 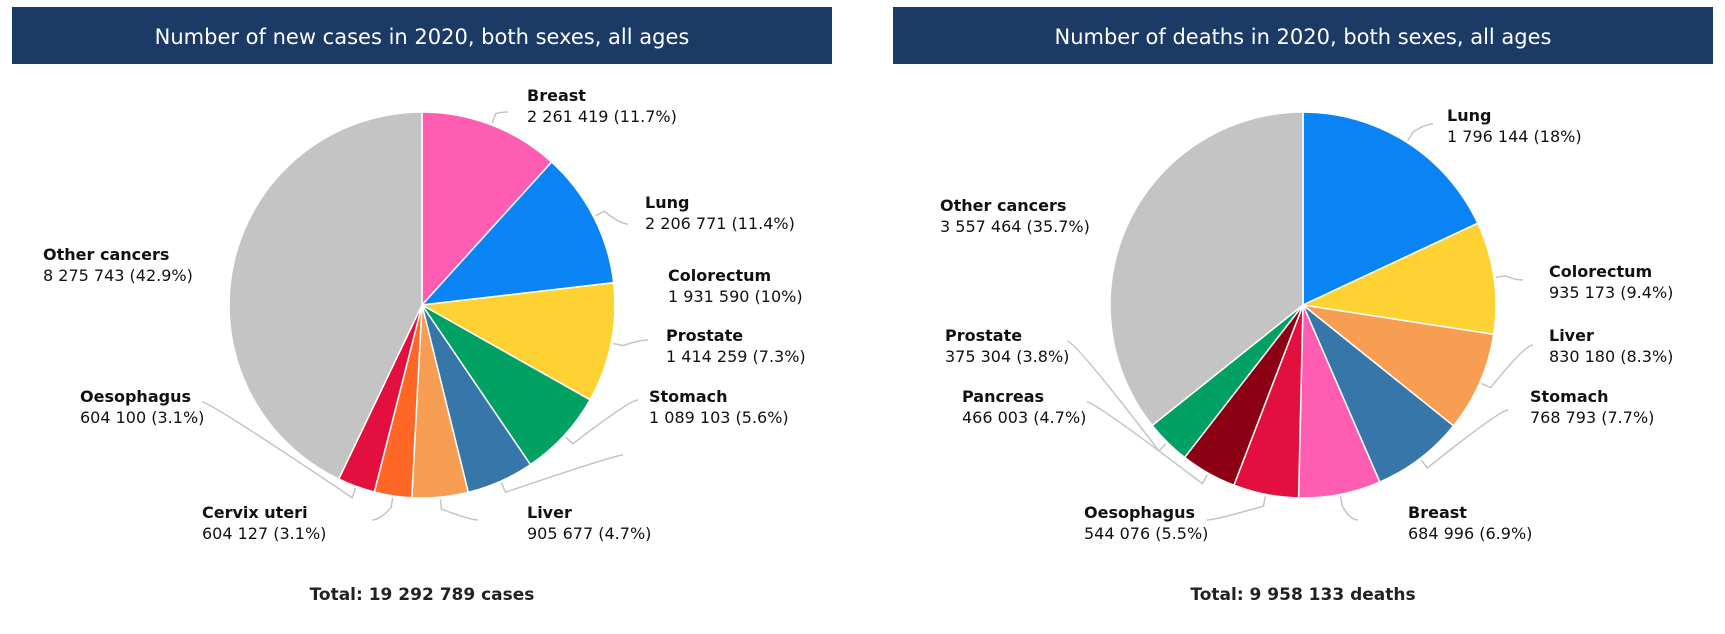 What do you see at coordinates (1600, 271) in the screenshot?
I see `deaths-label-colorectum: Colorectum` at bounding box center [1600, 271].